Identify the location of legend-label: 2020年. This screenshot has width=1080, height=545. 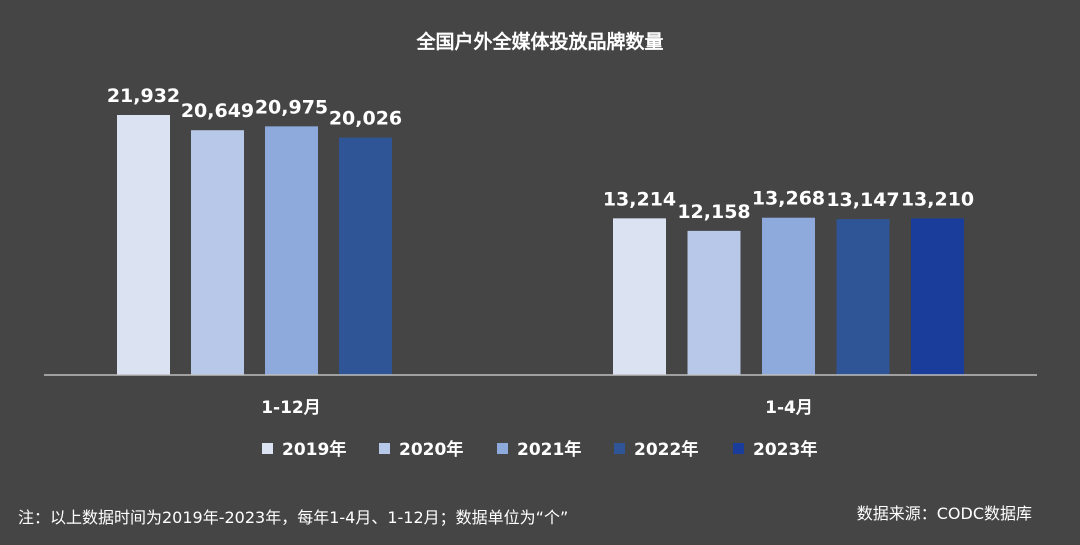
(431, 449).